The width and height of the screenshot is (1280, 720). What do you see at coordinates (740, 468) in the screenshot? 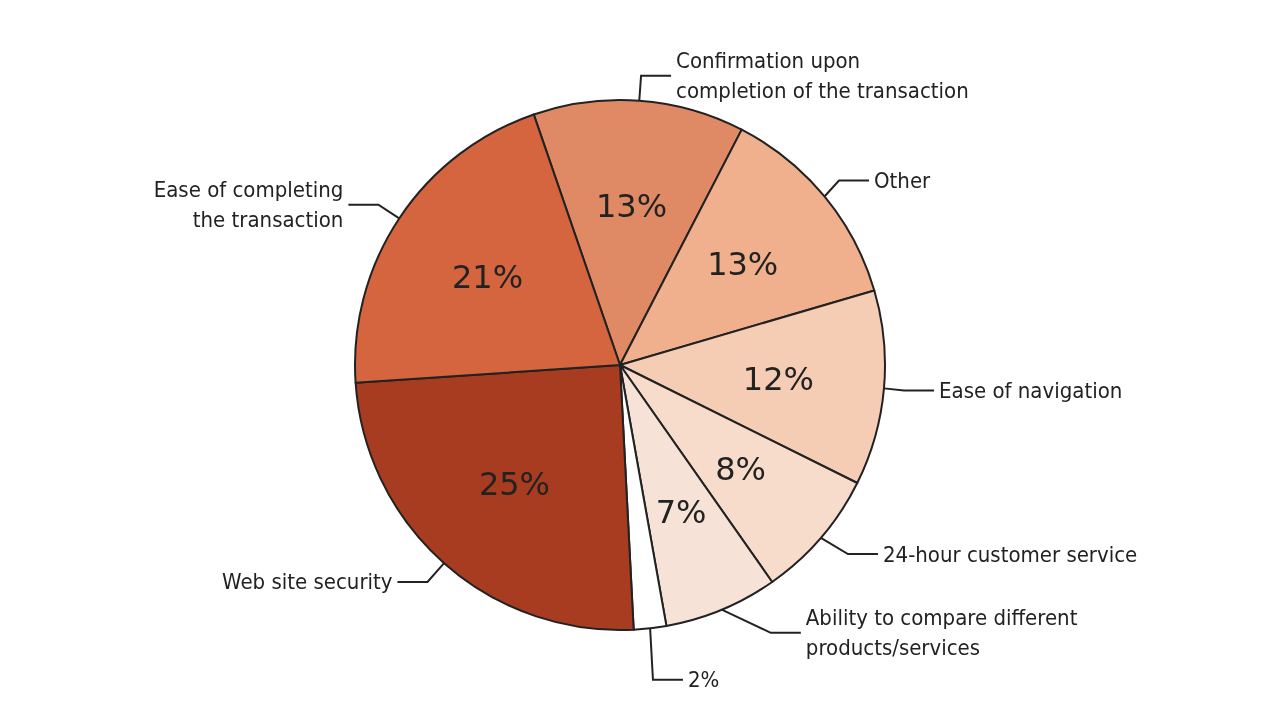
I see `data-label: 8%` at bounding box center [740, 468].